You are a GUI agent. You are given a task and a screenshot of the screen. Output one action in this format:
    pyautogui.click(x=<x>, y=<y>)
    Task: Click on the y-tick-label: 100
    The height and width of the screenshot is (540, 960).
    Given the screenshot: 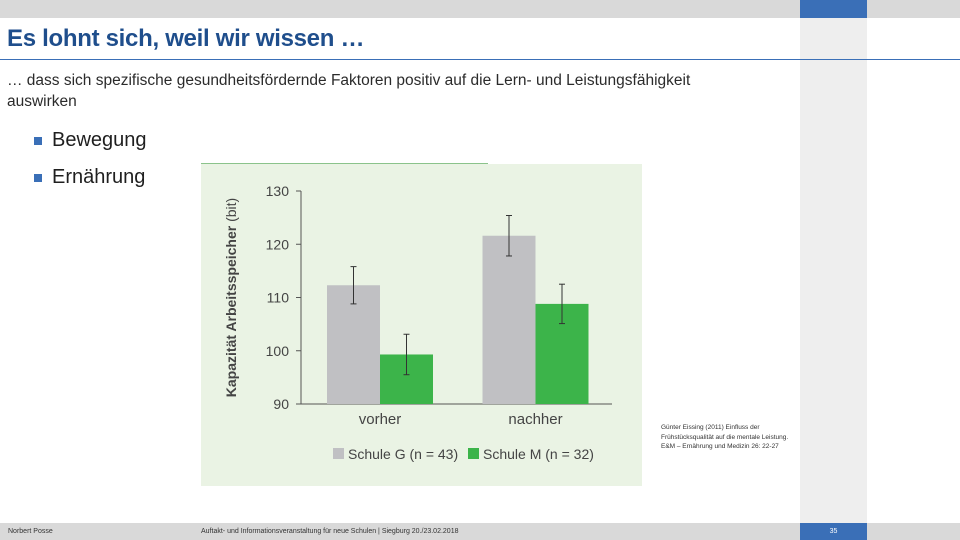 What is the action you would take?
    pyautogui.click(x=278, y=351)
    